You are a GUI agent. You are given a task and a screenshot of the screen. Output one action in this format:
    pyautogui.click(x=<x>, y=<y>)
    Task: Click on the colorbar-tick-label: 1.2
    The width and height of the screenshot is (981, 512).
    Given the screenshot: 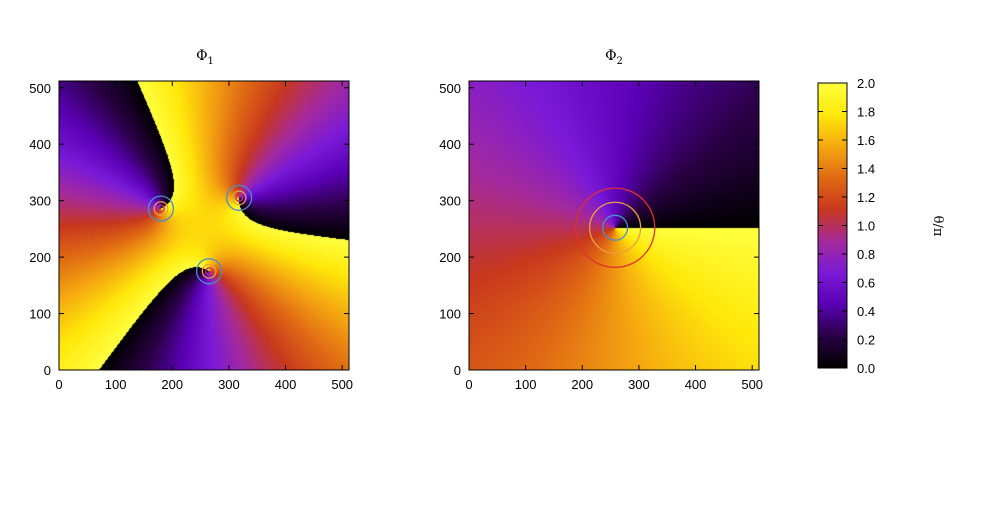 What is the action you would take?
    pyautogui.click(x=866, y=197)
    